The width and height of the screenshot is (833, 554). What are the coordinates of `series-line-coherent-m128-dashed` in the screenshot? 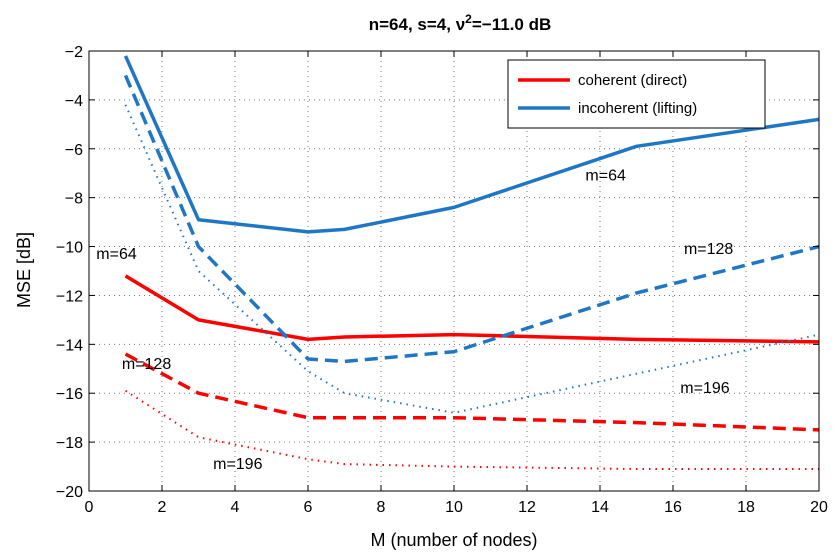 It's located at (472, 392).